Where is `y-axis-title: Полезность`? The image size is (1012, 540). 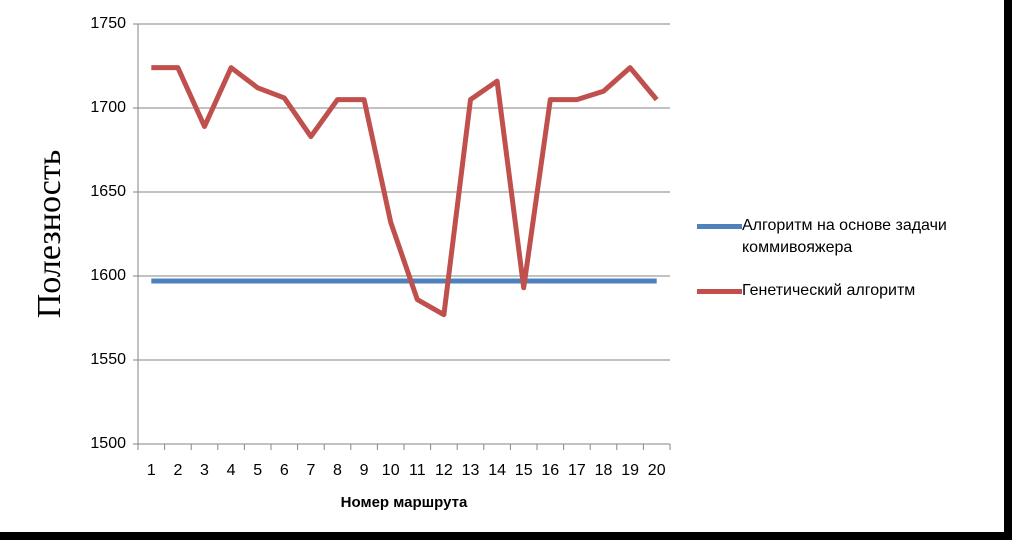
y-axis-title: Полезность is located at coordinates (49, 234).